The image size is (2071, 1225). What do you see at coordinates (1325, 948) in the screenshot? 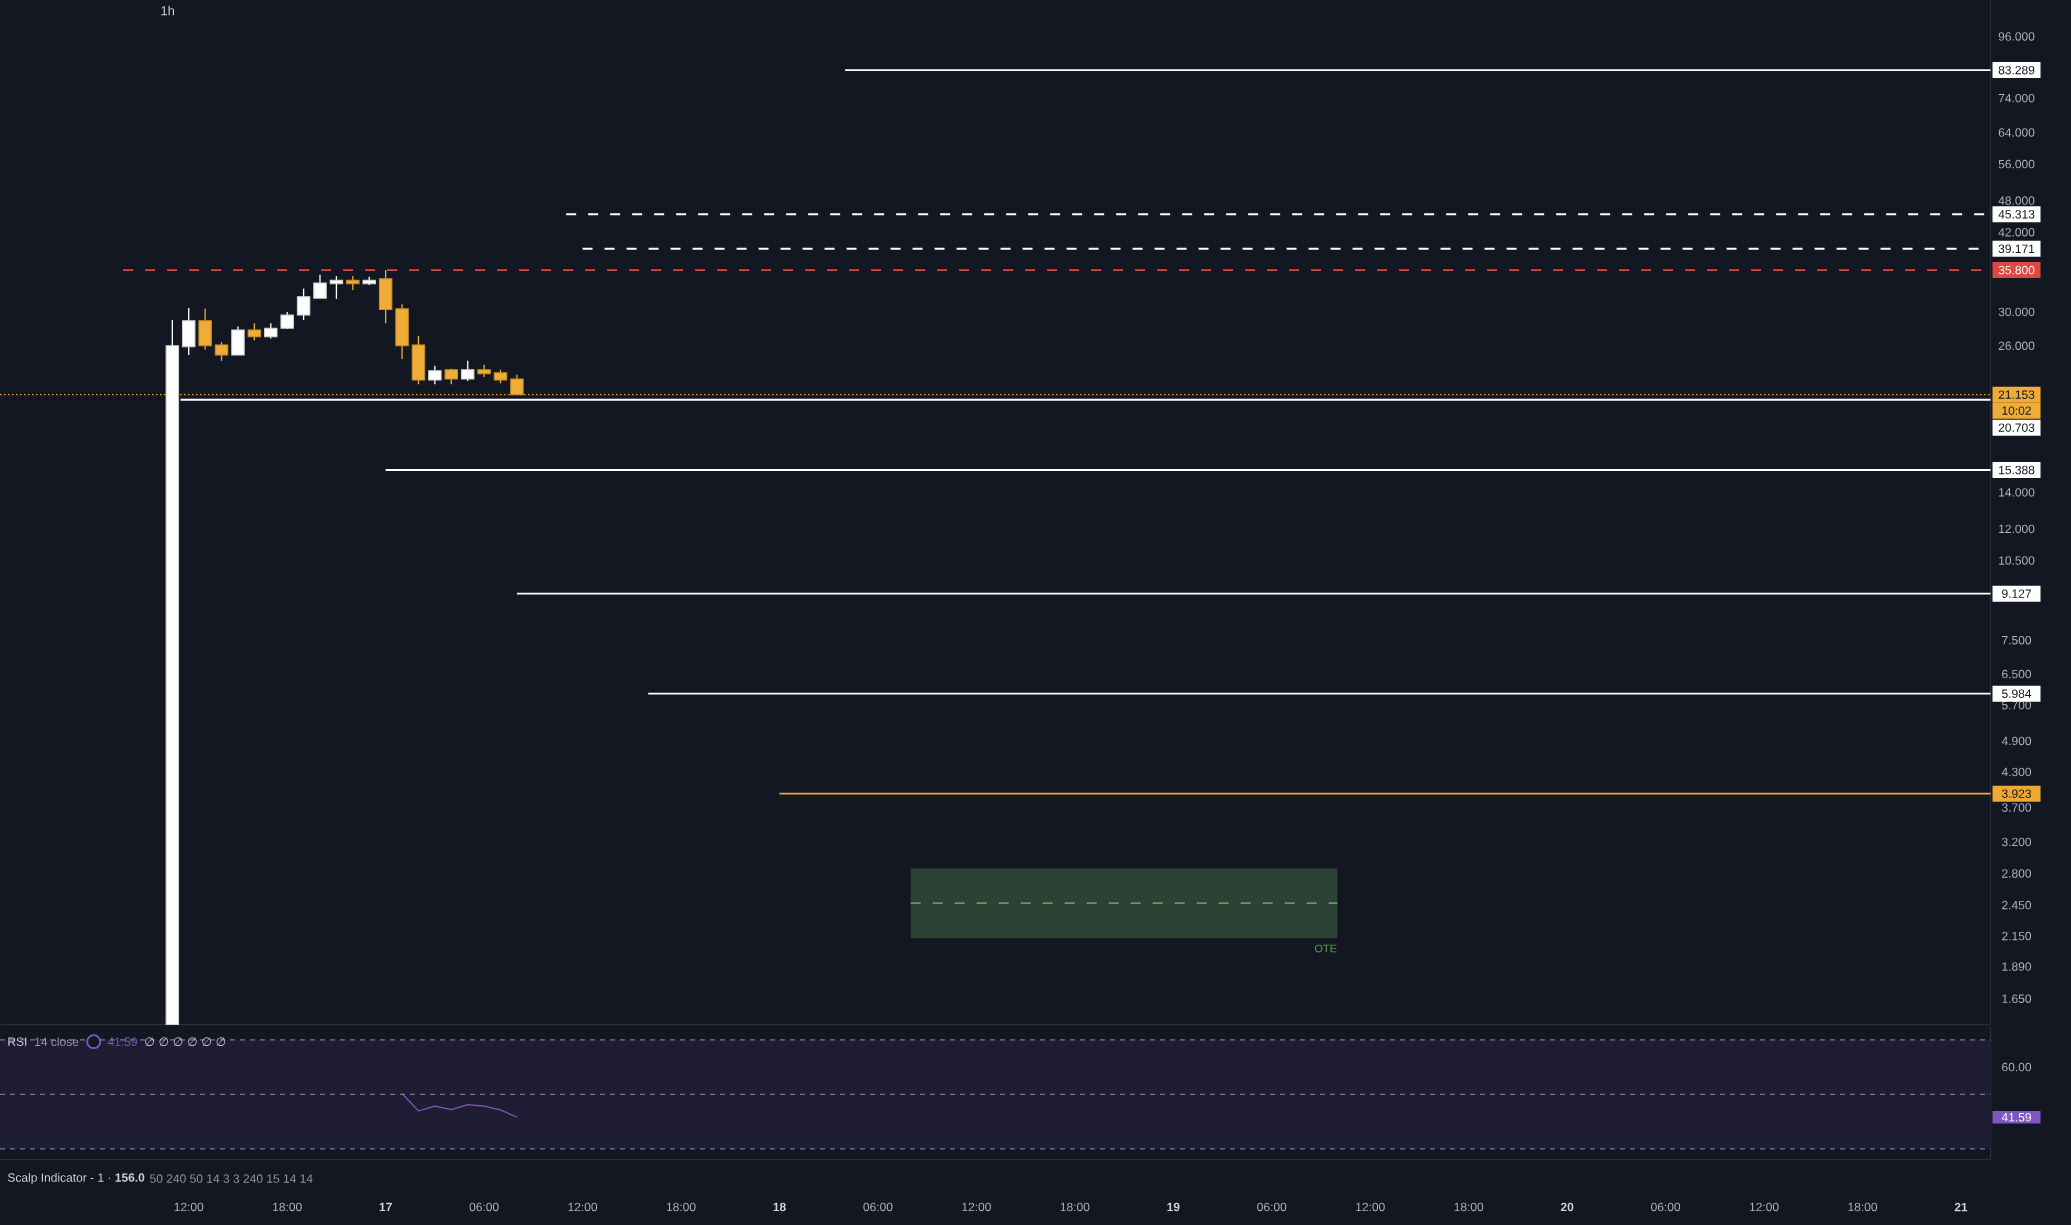
I see `text: OTE` at bounding box center [1325, 948].